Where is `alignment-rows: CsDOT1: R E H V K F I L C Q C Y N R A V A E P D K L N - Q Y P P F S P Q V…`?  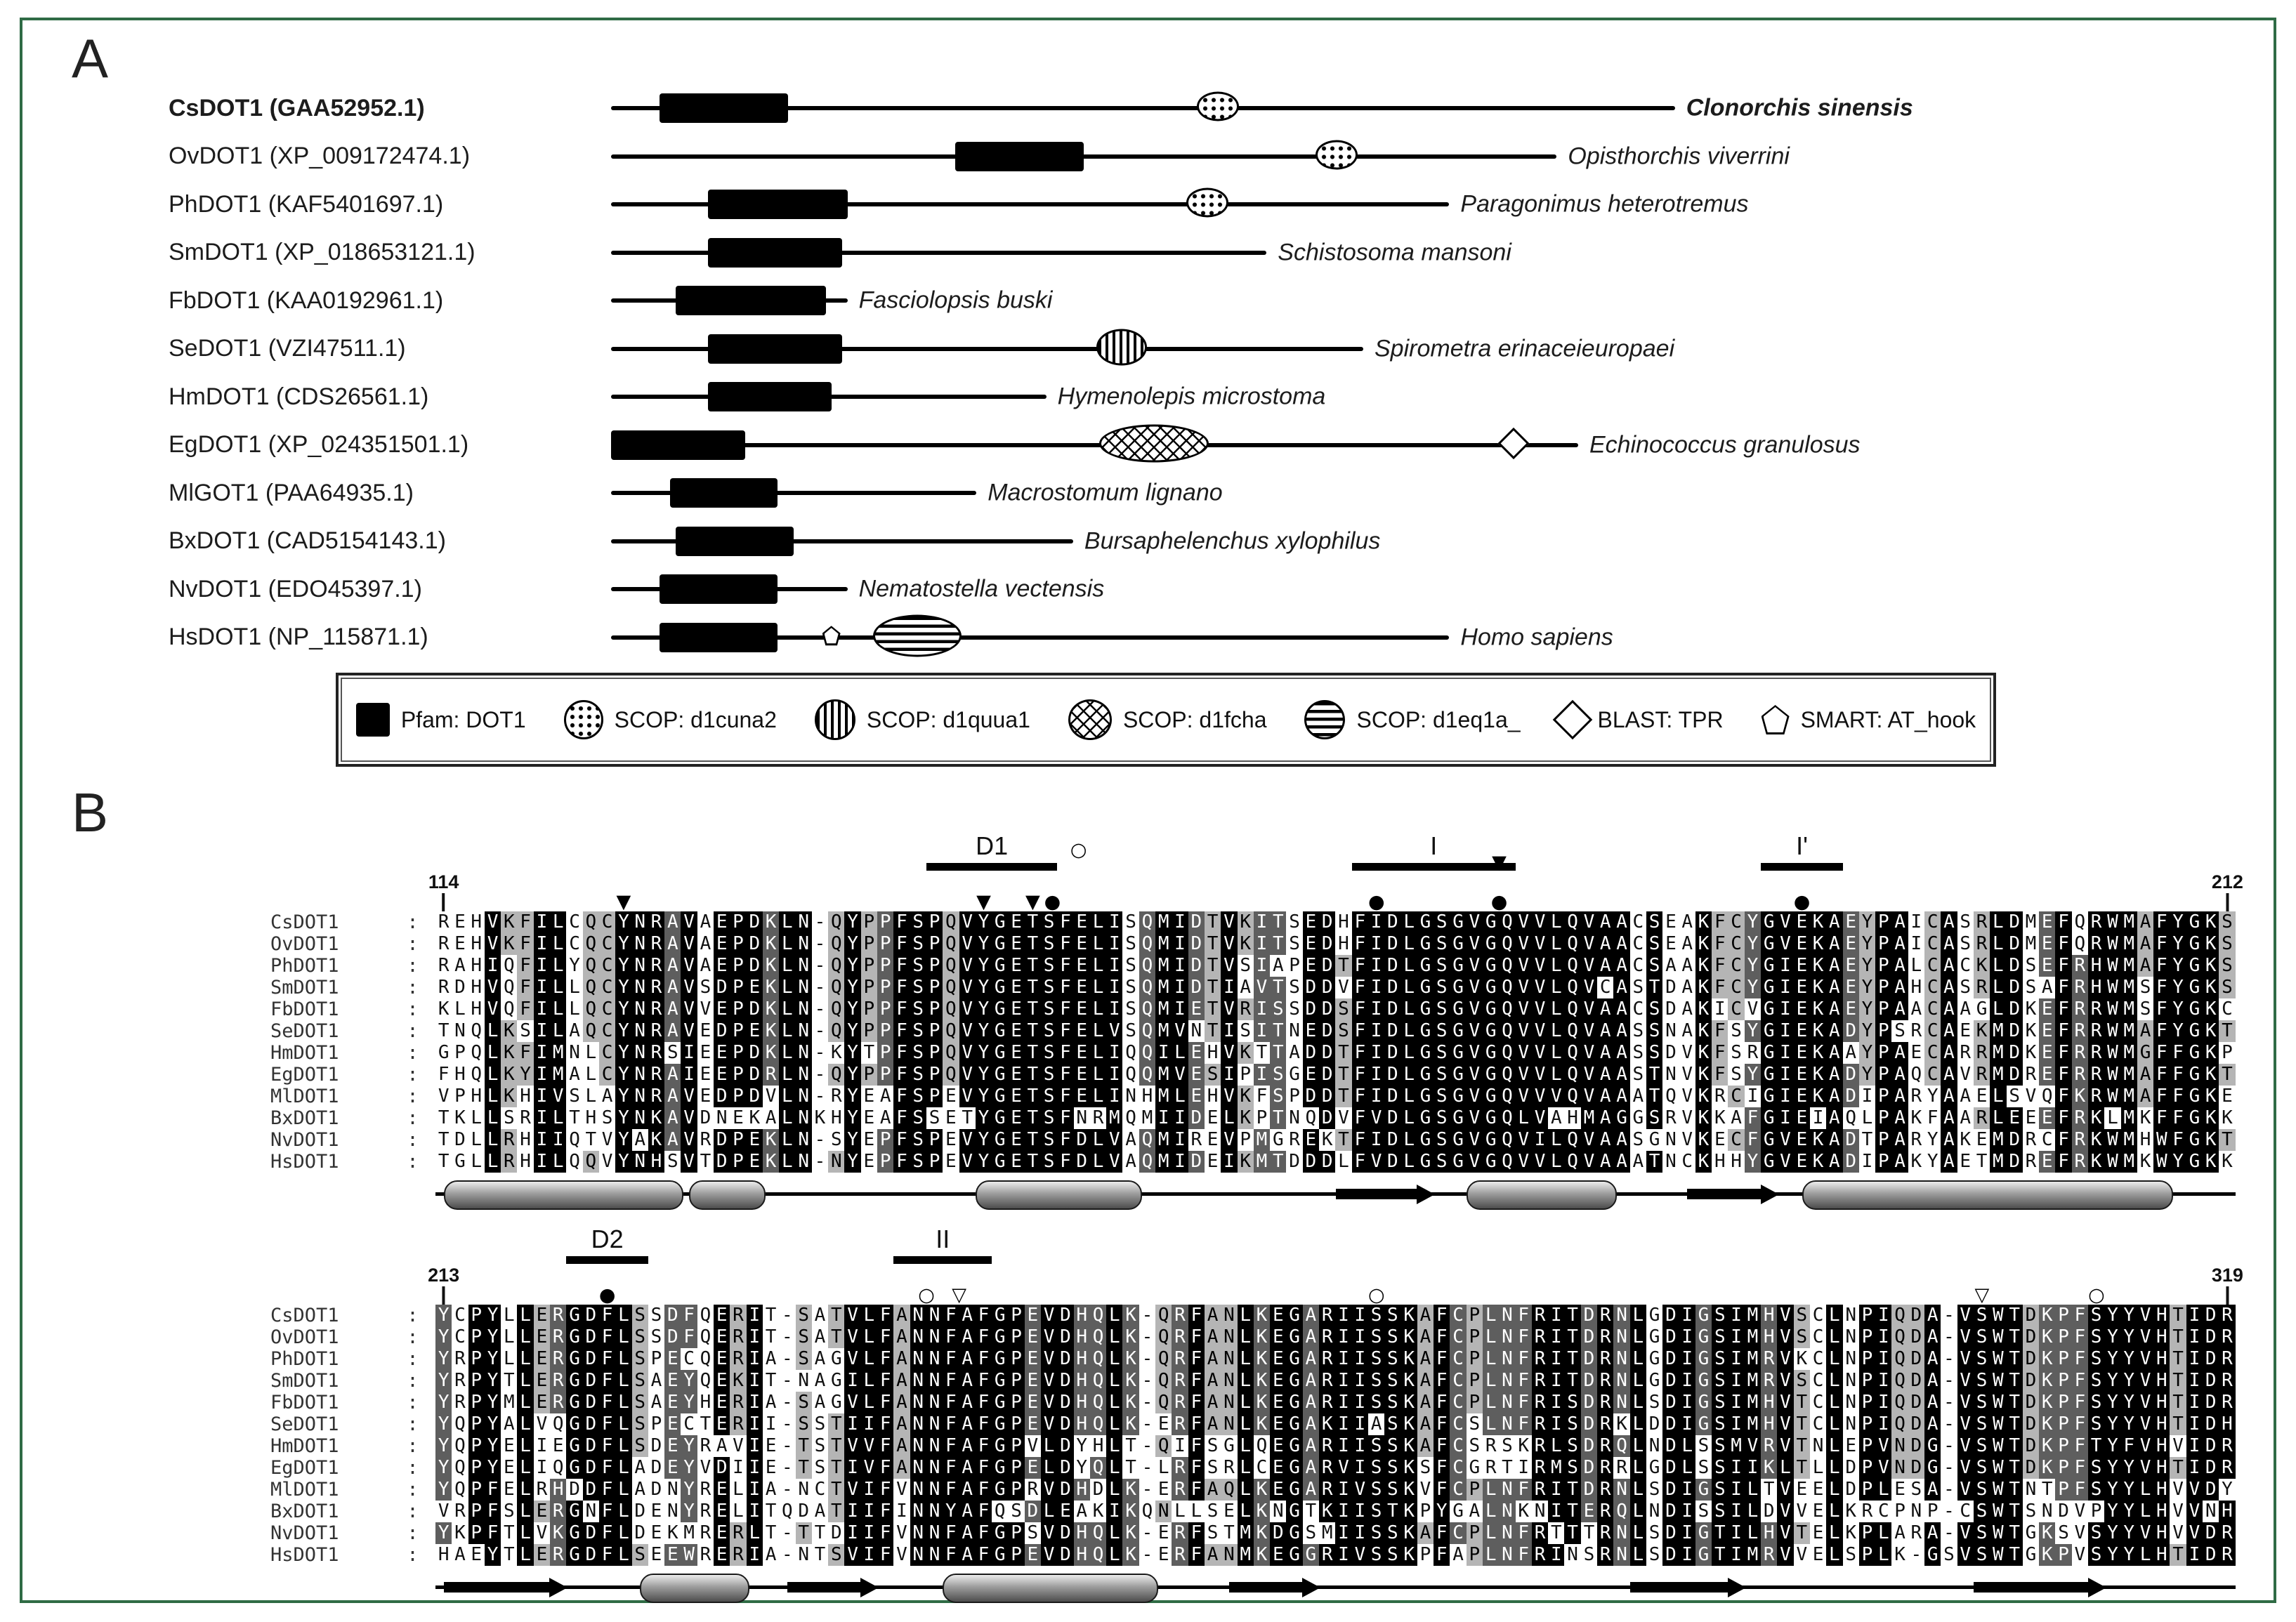
alignment-rows: CsDOT1: R E H V K F I L C Q C Y N R A V A E P D K L N - Q Y P P F S P Q V… is located at coordinates (1257, 1042).